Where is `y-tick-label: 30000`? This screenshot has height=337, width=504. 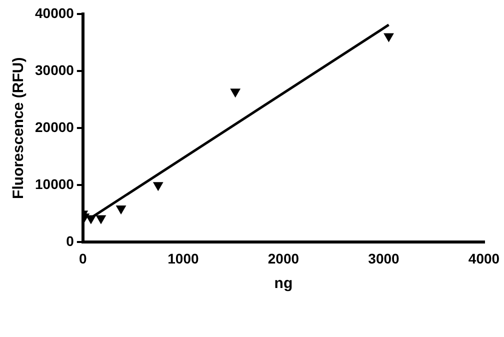
y-tick-label: 30000 is located at coordinates (54, 70).